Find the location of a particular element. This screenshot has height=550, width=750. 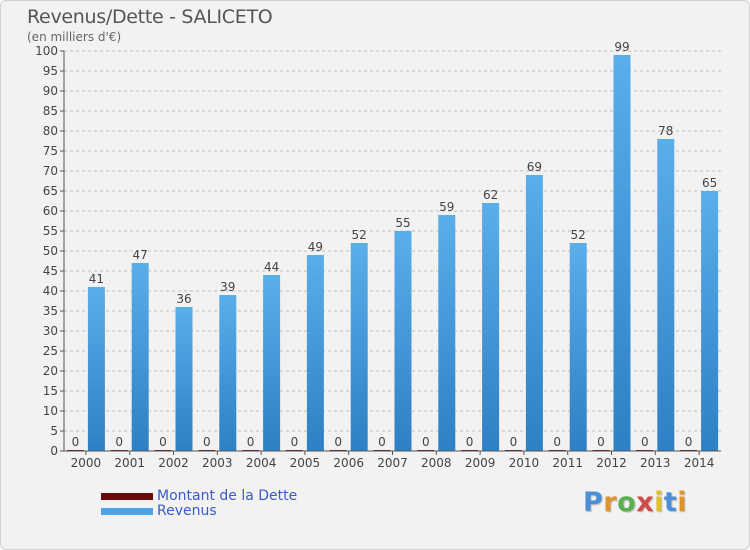

data-label-revenue-2003: 39 is located at coordinates (227, 287).